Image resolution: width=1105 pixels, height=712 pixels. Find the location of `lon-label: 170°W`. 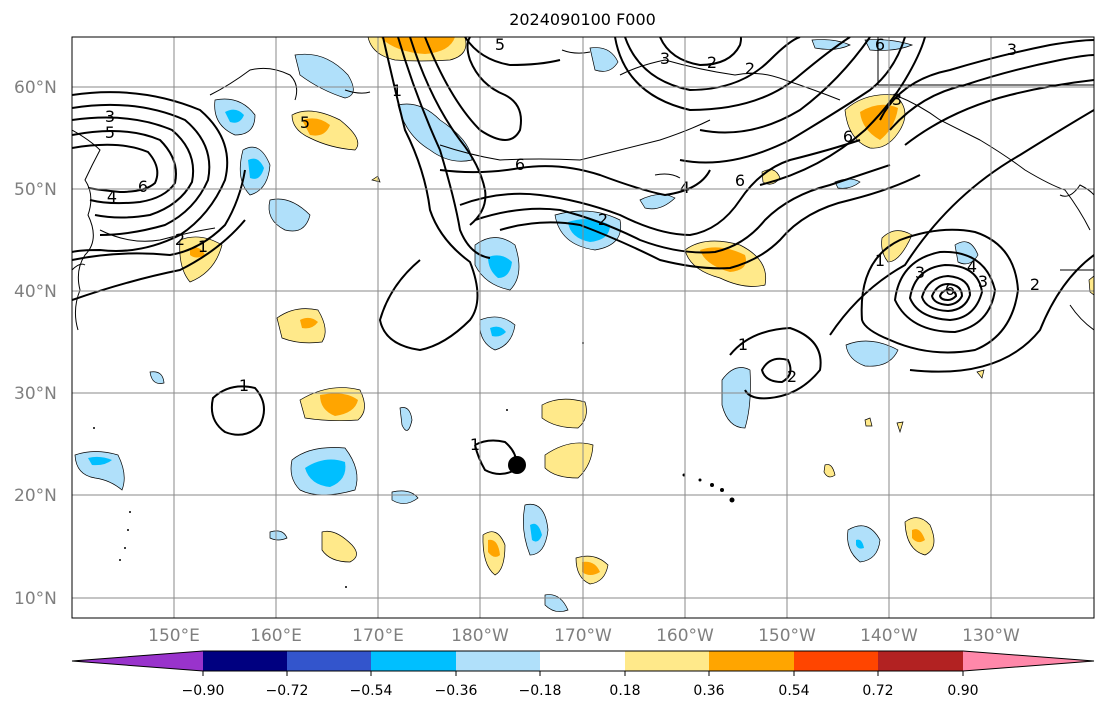

lon-label: 170°W is located at coordinates (583, 636).